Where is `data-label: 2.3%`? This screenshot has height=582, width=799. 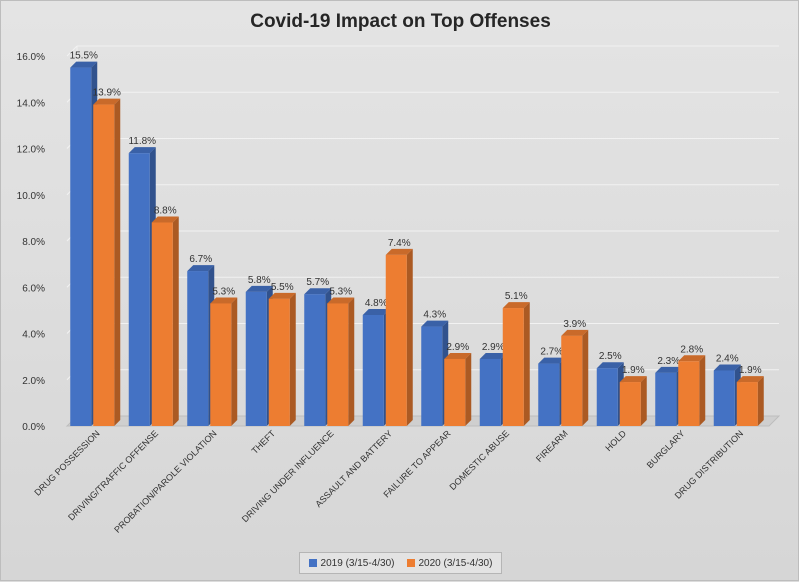 data-label: 2.3% is located at coordinates (668, 361).